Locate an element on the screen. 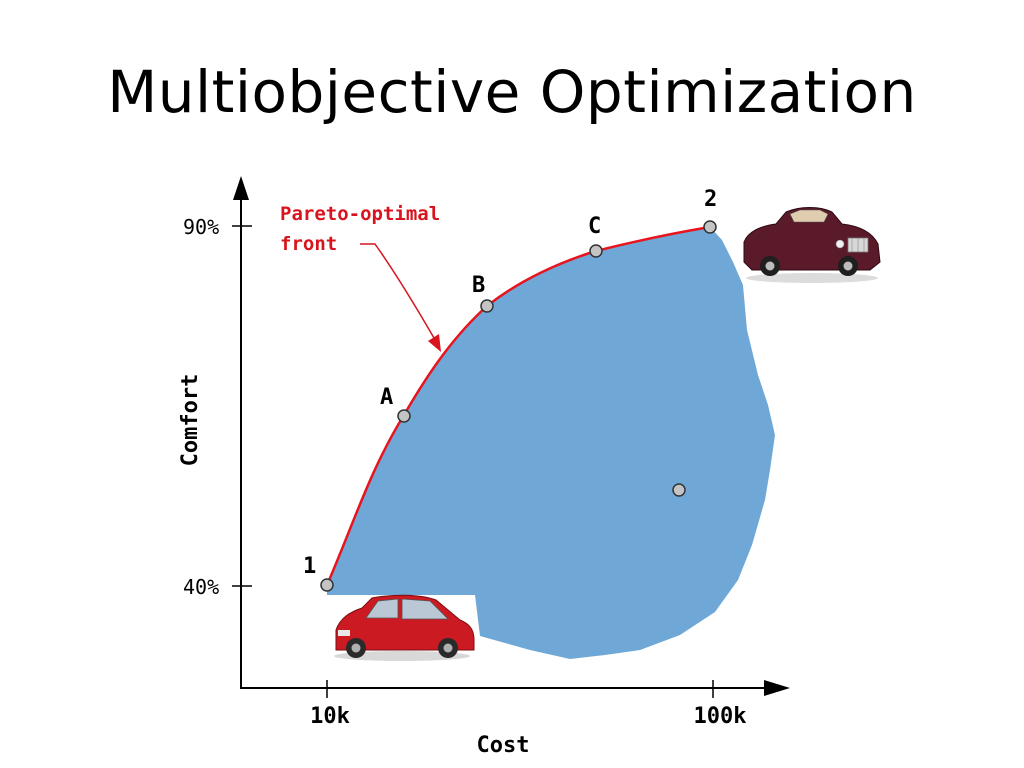 The image size is (1024, 768). point-dominated is located at coordinates (679, 490).